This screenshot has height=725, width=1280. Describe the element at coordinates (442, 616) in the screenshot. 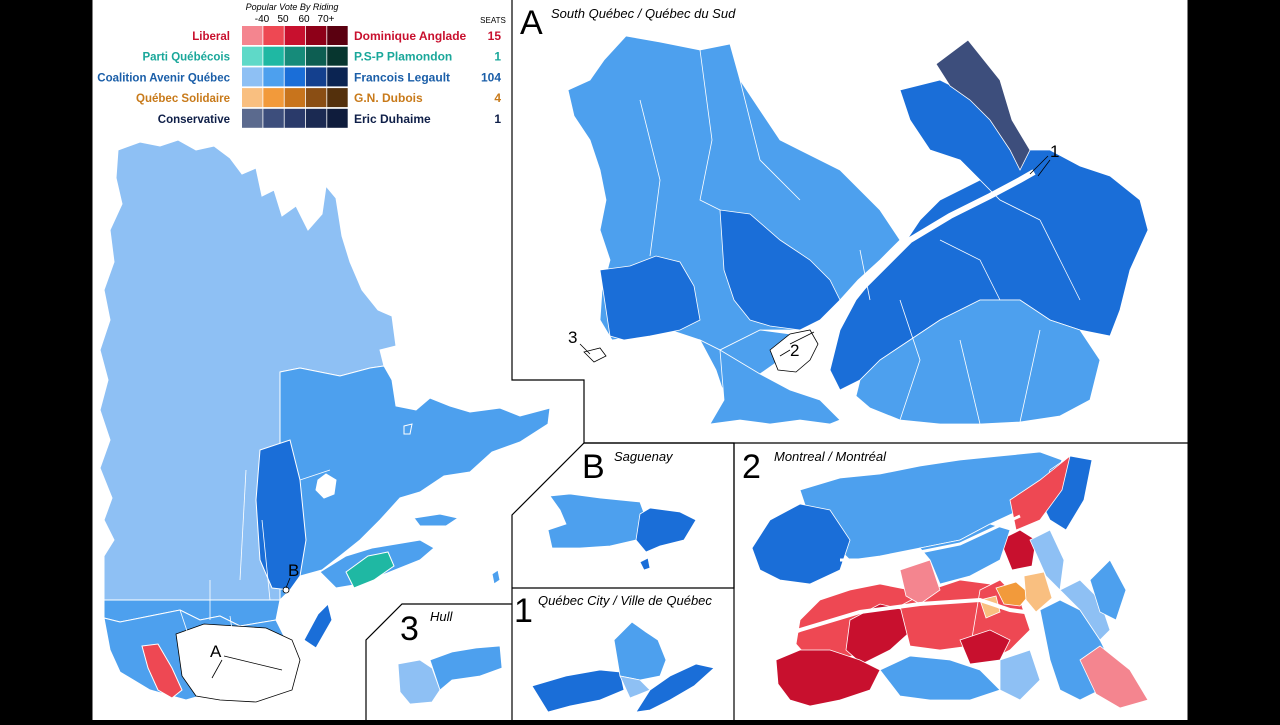

I see `inset-3-title: Hull` at that location.